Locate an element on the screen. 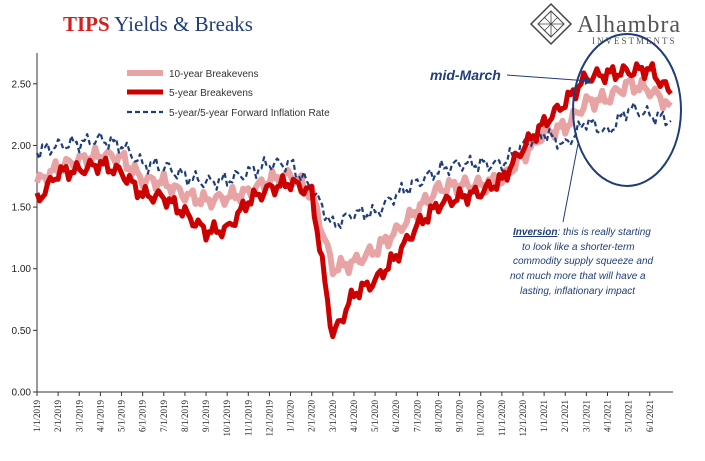 The height and width of the screenshot is (461, 705). legend-label-5y: 5-year Breakevens is located at coordinates (211, 93).